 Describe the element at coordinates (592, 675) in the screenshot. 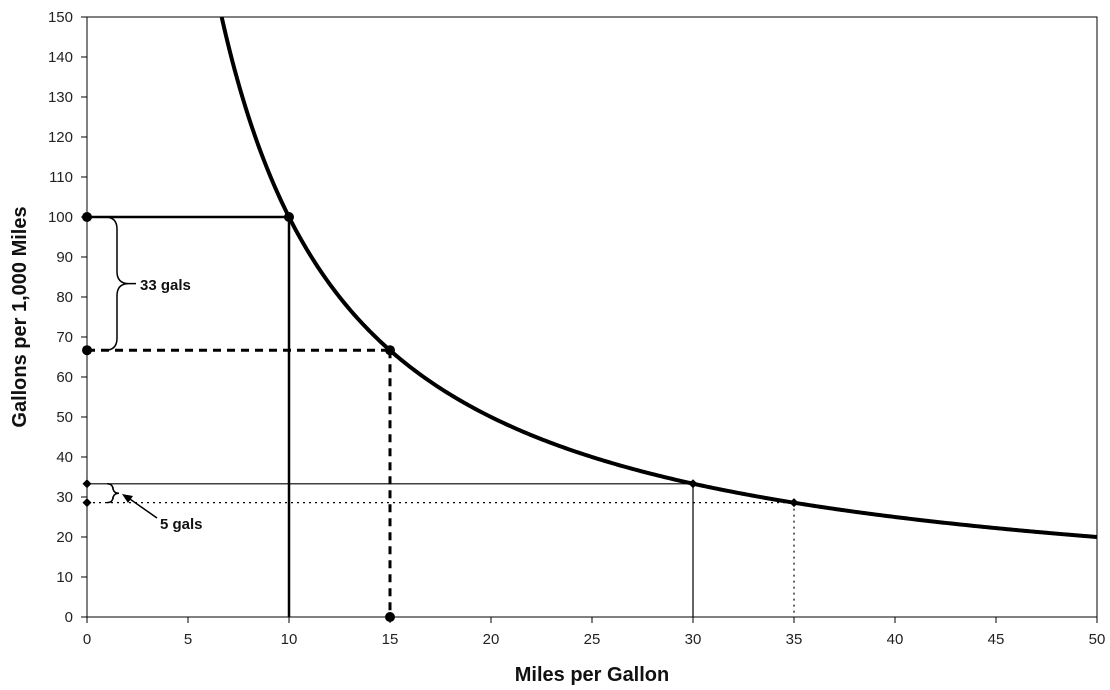

I see `x-axis-title: Miles per Gallon` at that location.